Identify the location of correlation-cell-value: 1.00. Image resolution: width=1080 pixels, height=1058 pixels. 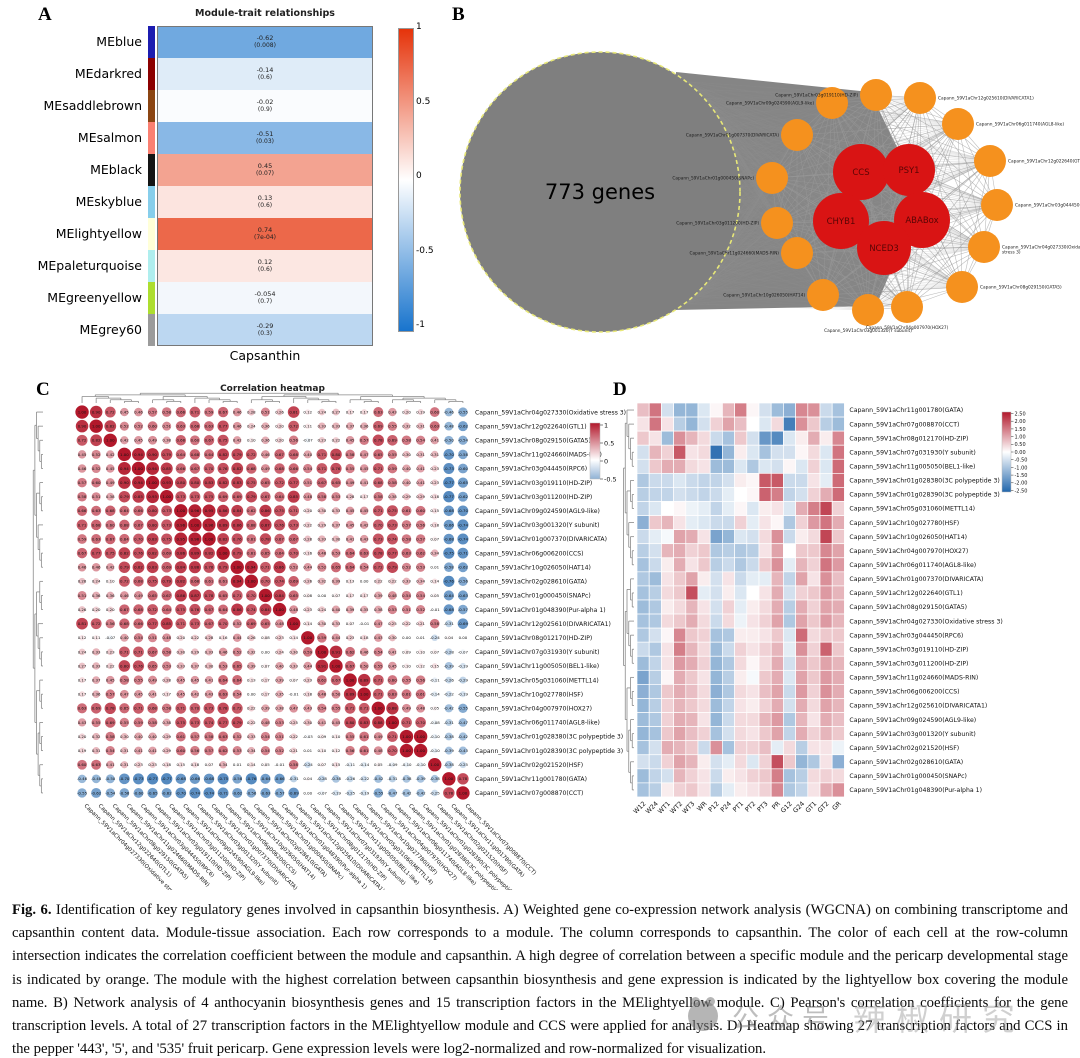
(364, 694).